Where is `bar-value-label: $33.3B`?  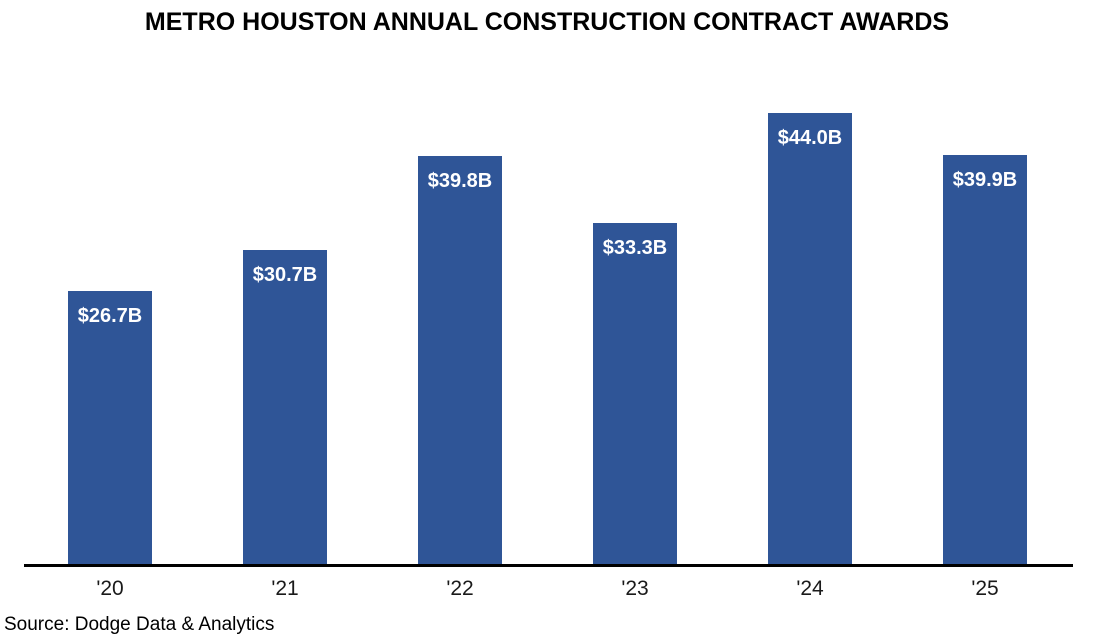
bar-value-label: $33.3B is located at coordinates (635, 248).